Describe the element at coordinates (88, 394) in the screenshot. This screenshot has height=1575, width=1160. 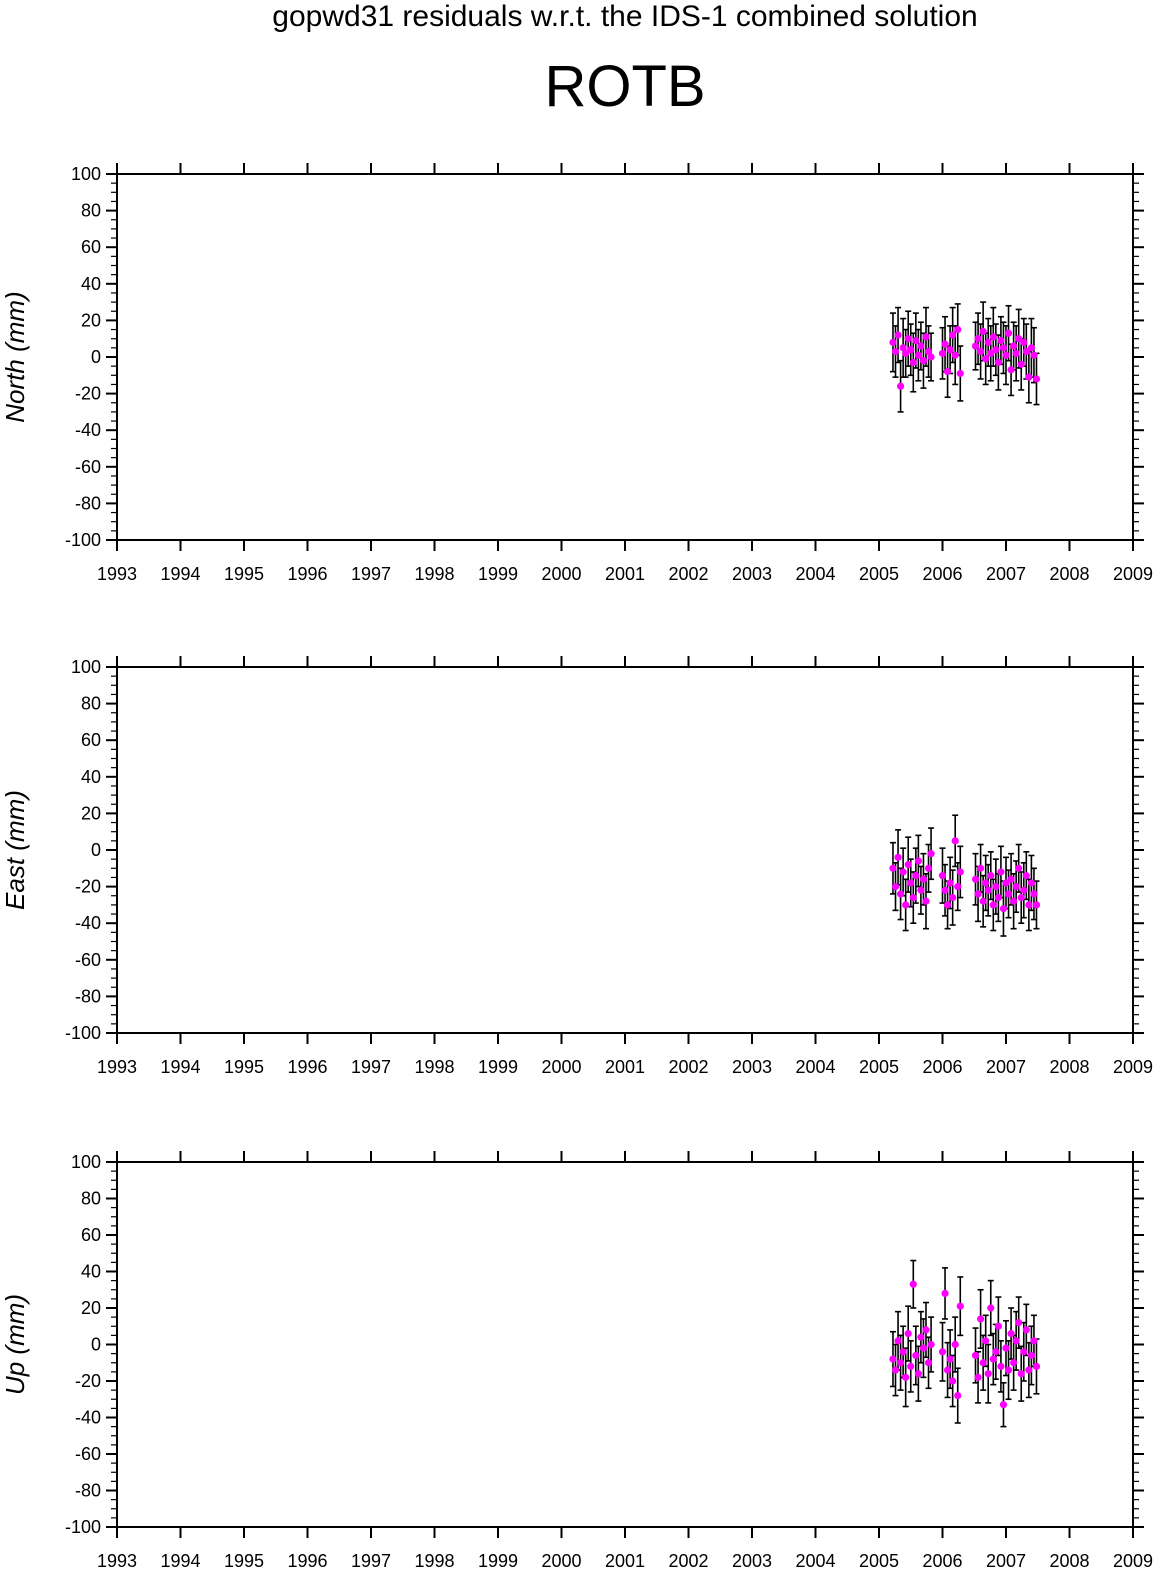
I see `y-tick-label: -20` at that location.